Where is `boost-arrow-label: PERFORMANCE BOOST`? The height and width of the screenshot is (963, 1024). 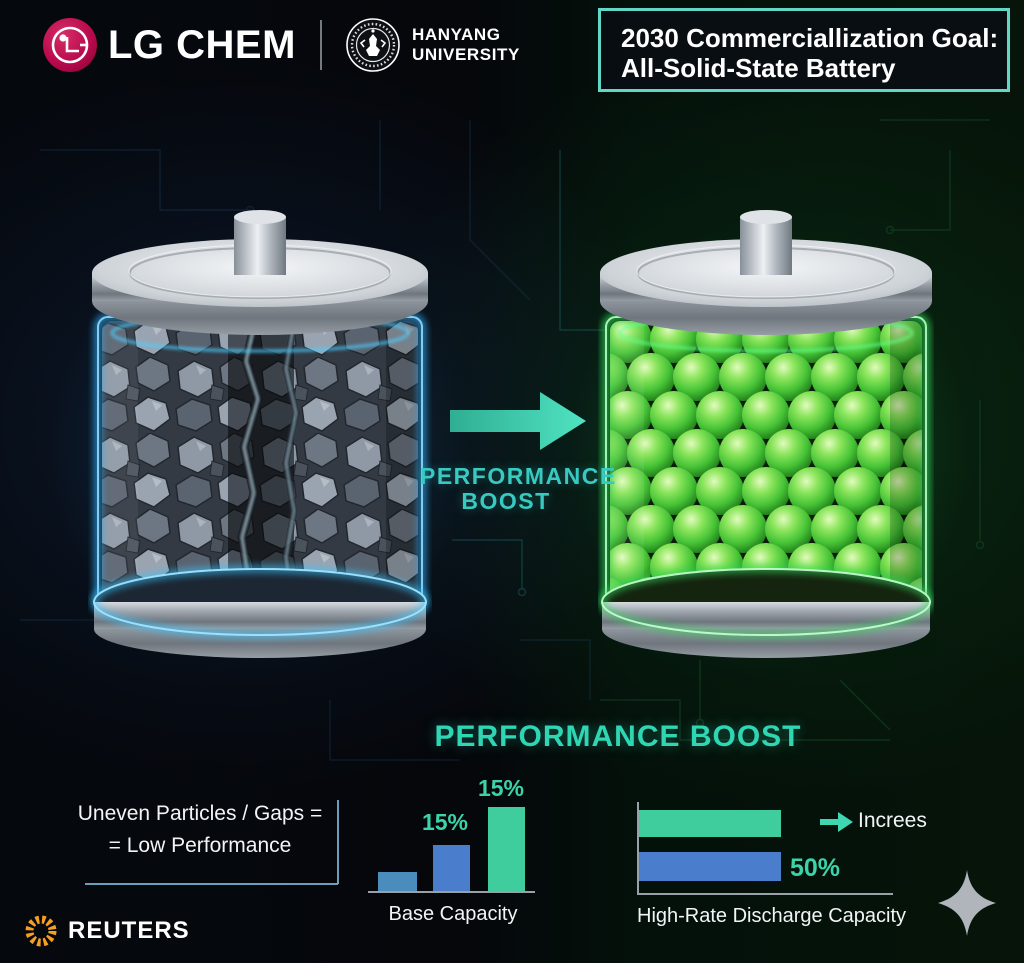
boost-arrow-label: PERFORMANCE BOOST is located at coordinates (518, 488).